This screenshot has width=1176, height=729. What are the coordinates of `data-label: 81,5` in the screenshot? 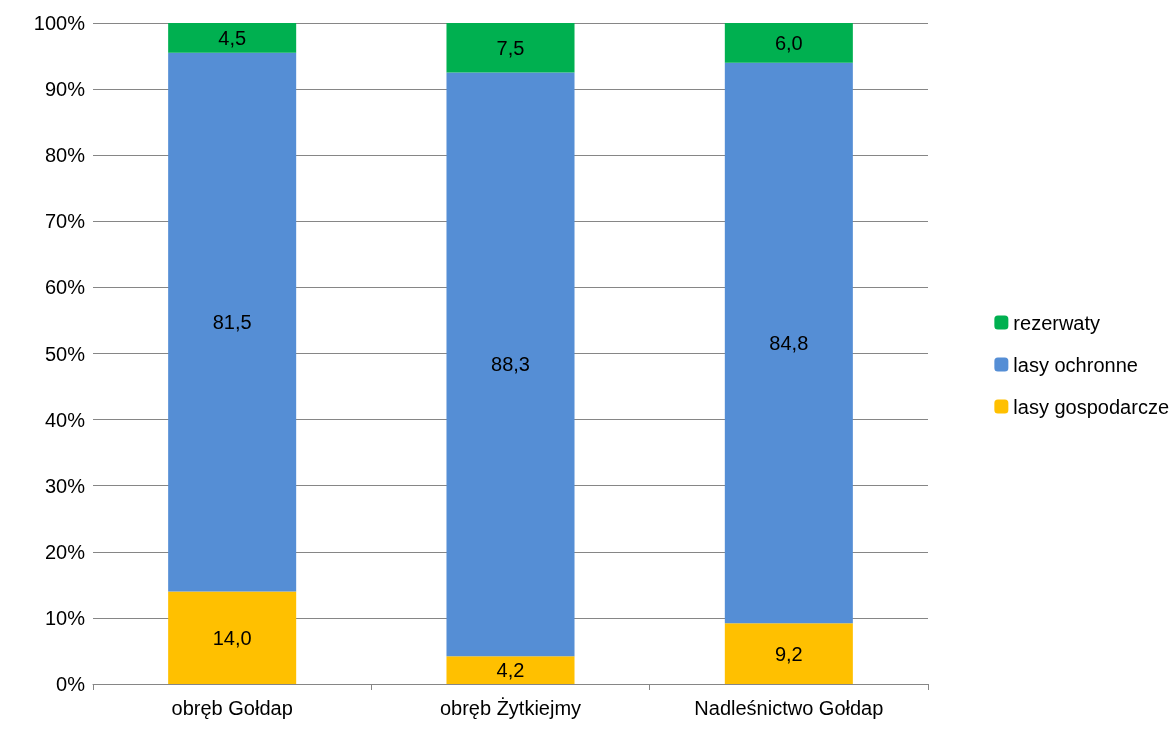 It's located at (232, 322).